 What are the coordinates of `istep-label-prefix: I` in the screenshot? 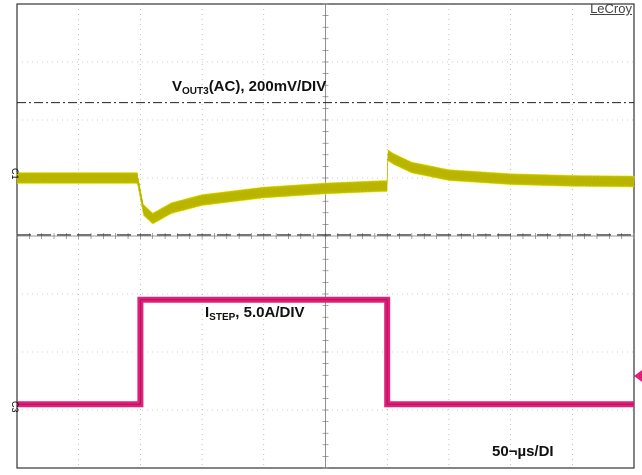 It's located at (207, 312).